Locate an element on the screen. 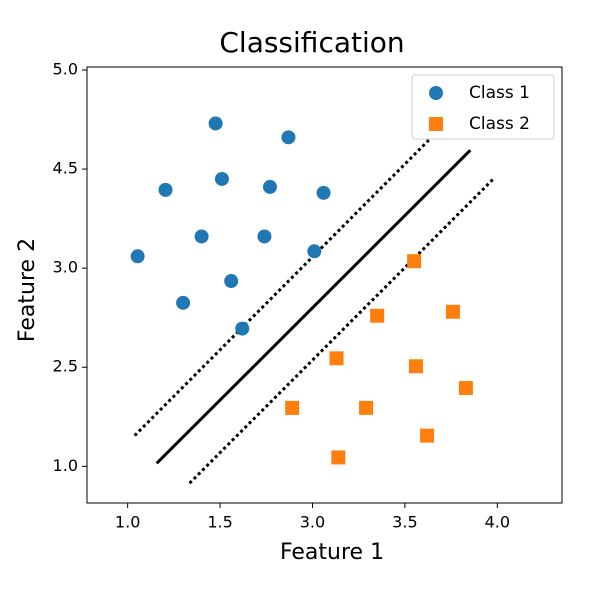 Image resolution: width=600 pixels, height=600 pixels. y-tick-label: 5.0 is located at coordinates (65, 68).